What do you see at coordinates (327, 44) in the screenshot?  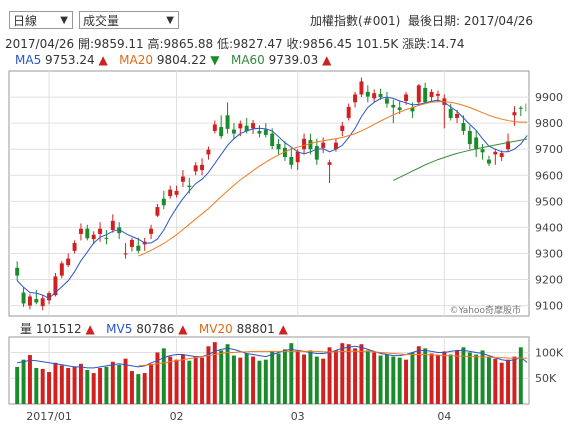 I see `close-value: 9856.45` at bounding box center [327, 44].